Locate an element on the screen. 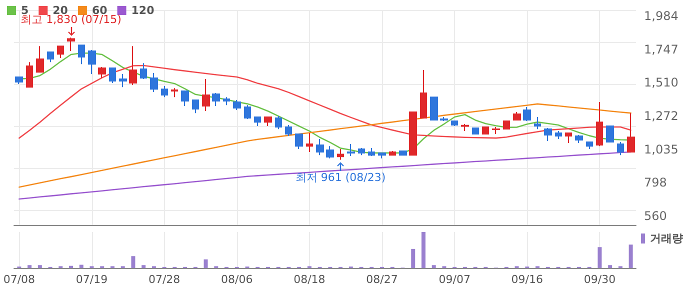  line-series is located at coordinates (325, 175).